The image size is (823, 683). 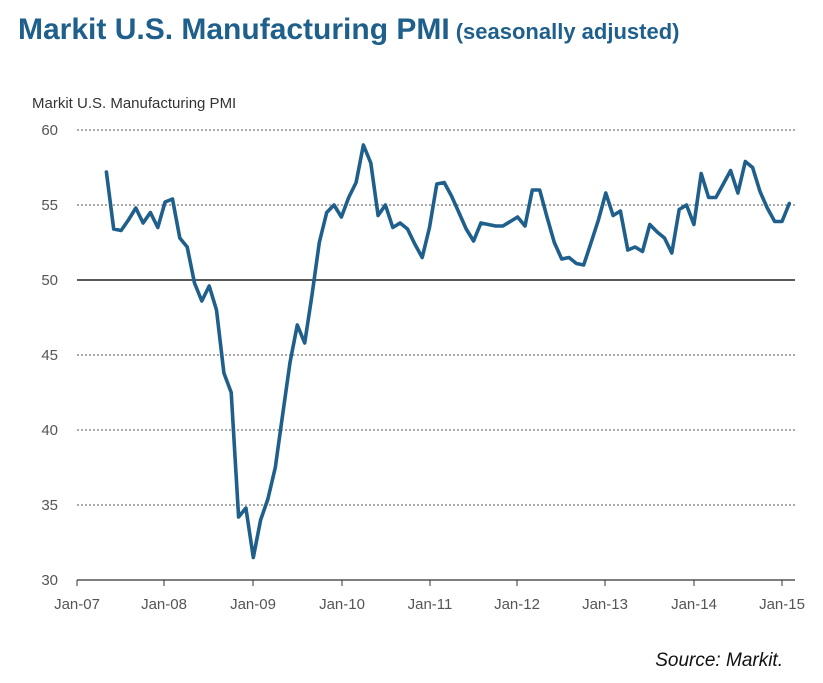 I want to click on y-tick-label: 50, so click(x=49, y=280).